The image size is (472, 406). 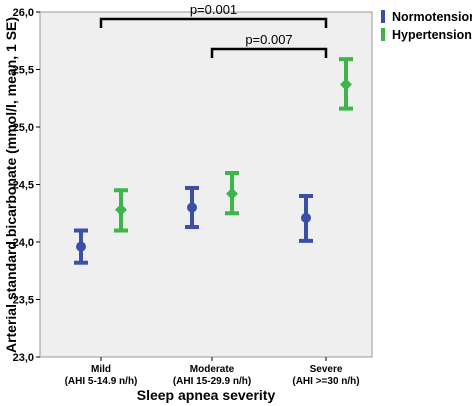 I want to click on y-tick-label: 24,0, so click(x=23, y=243).